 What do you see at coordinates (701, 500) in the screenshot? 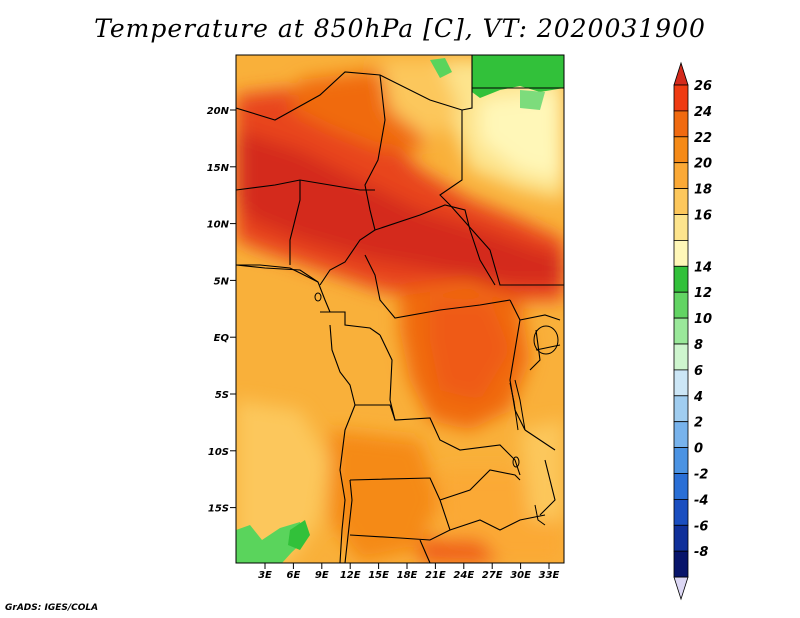
I see `colorbar-label: -4` at bounding box center [701, 500].